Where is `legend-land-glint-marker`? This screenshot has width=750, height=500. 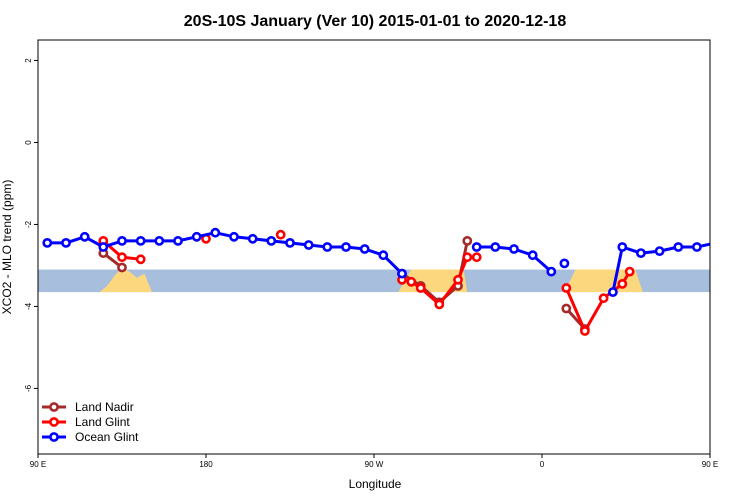
legend-land-glint-marker is located at coordinates (54, 422).